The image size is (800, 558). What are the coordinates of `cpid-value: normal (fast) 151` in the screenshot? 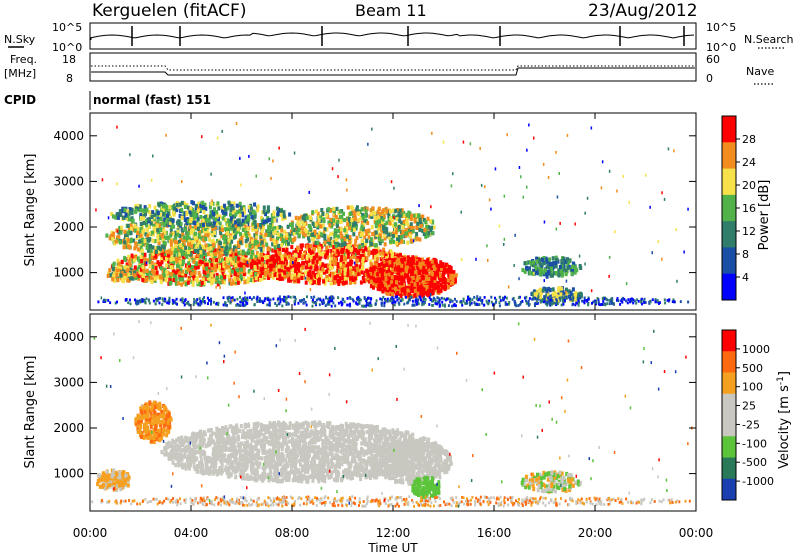 It's located at (152, 100).